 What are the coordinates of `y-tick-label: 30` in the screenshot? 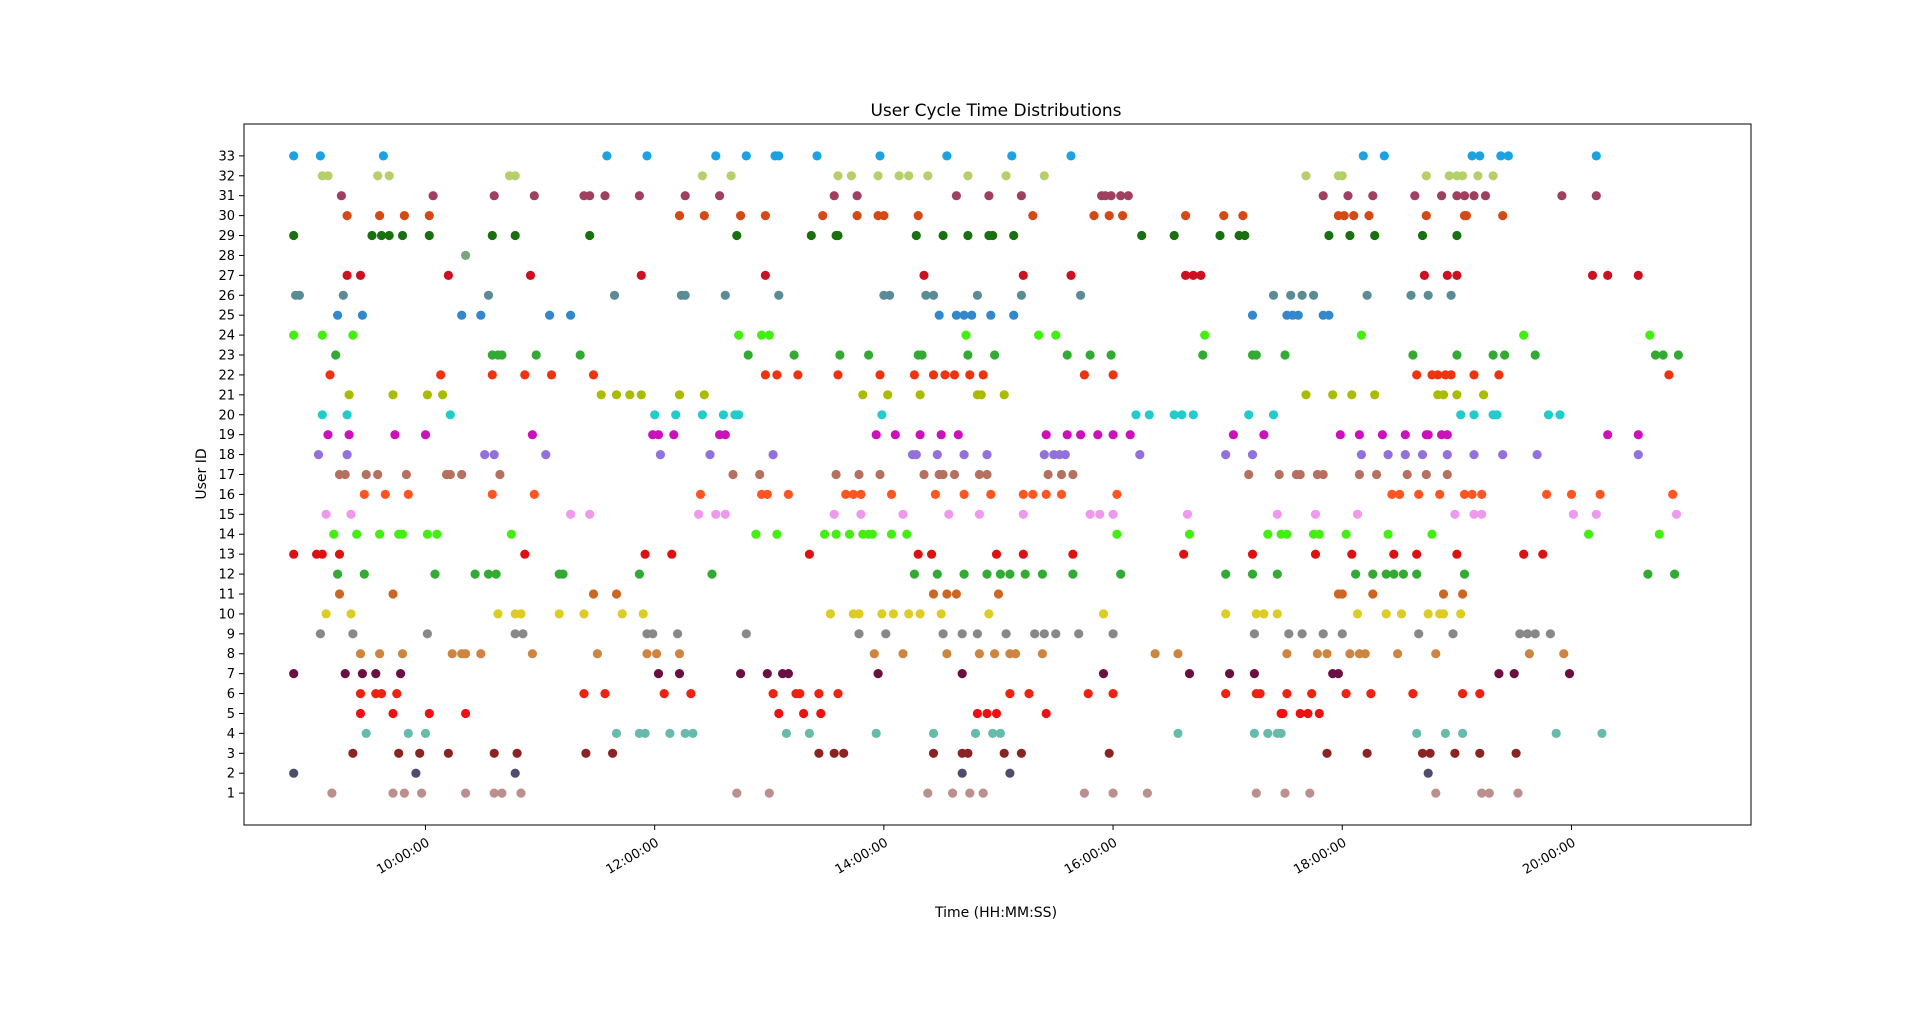 It's located at (226, 216).